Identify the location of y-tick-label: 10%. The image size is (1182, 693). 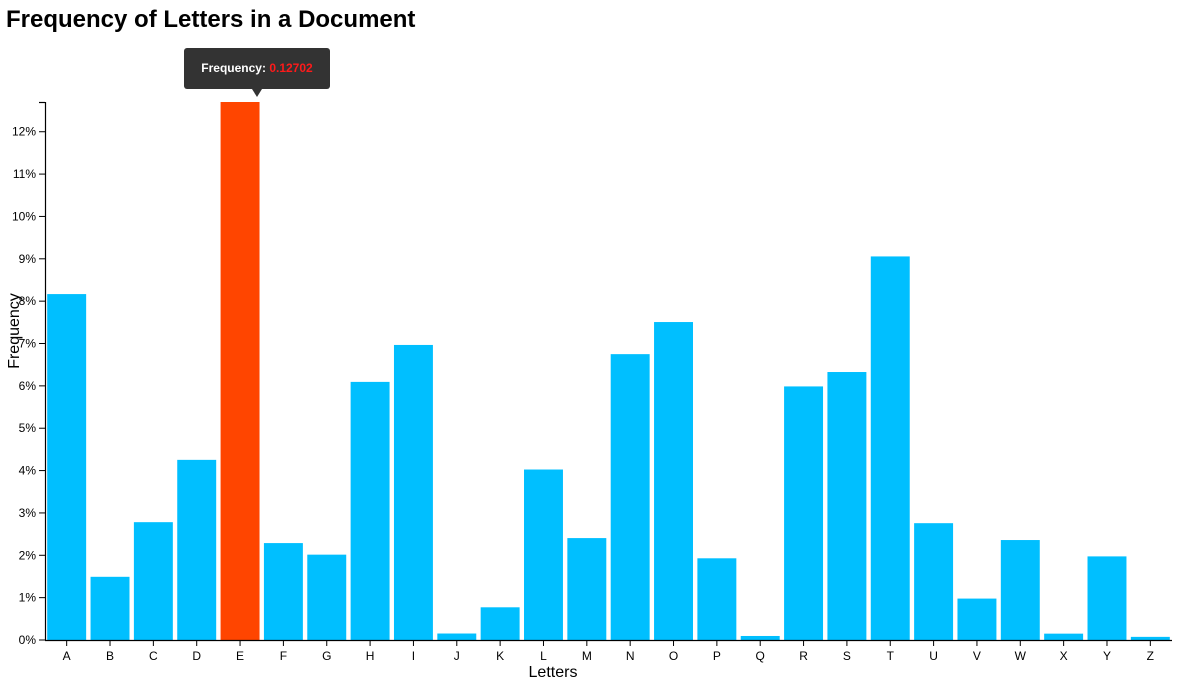
(24, 216).